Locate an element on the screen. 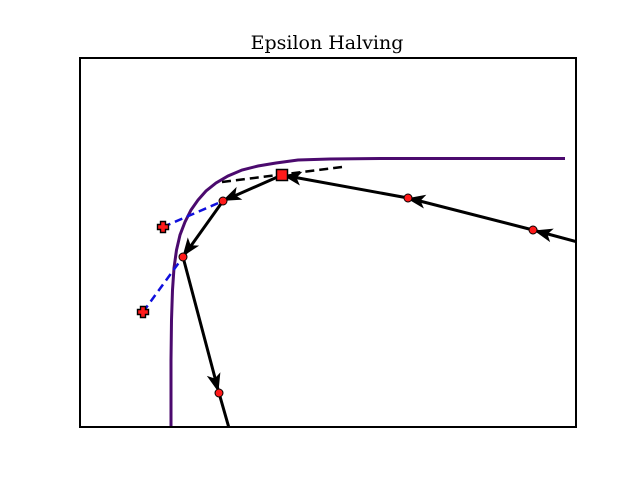 The width and height of the screenshot is (640, 480). trial-line-outer is located at coordinates (163, 284).